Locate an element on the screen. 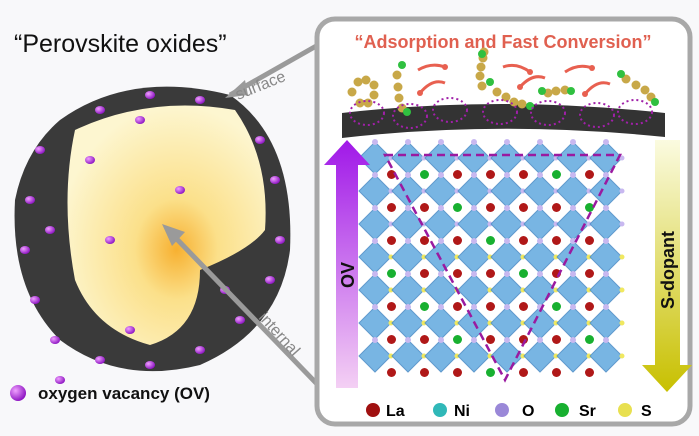 This screenshot has width=699, height=436. s-dopant-gradient-arrow is located at coordinates (667, 266).